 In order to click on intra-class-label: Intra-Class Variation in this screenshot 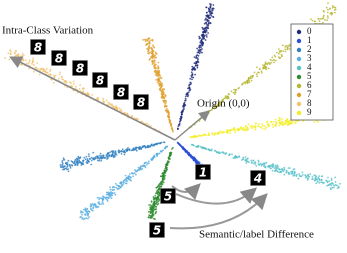, I will do `click(48, 31)`.